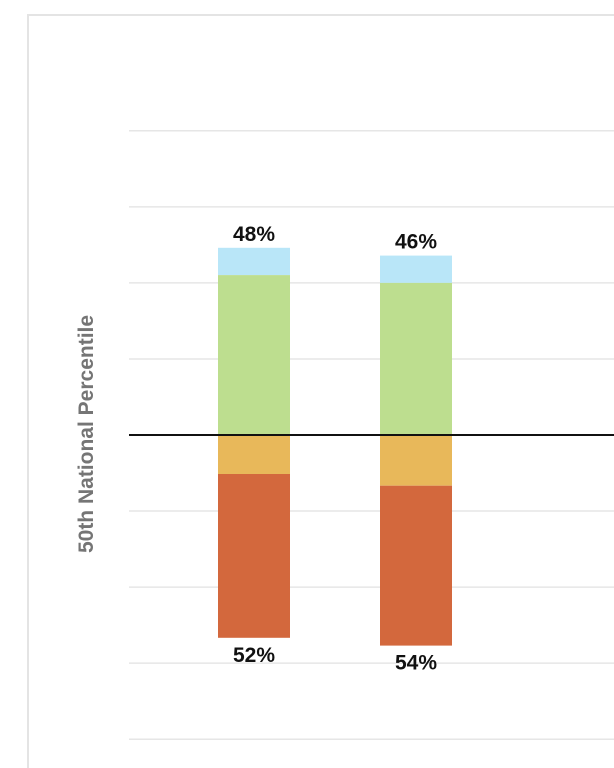  Describe the element at coordinates (86, 434) in the screenshot. I see `y-axis-label: 50th National Percentile` at that location.